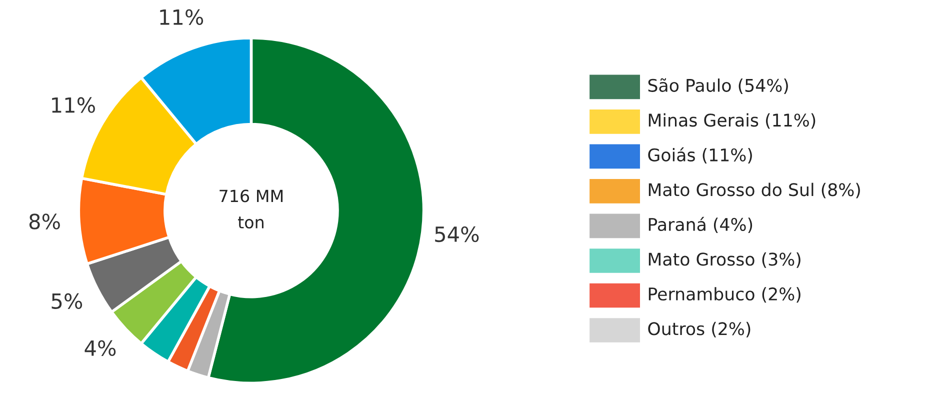 The height and width of the screenshot is (409, 948). What do you see at coordinates (699, 330) in the screenshot?
I see `category-label: Outros (2%)` at bounding box center [699, 330].